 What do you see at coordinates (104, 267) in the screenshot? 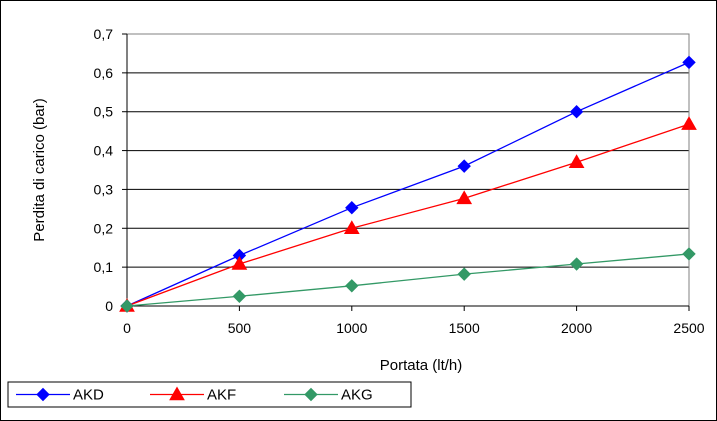
I see `y-tick-label: 0,1` at bounding box center [104, 267].